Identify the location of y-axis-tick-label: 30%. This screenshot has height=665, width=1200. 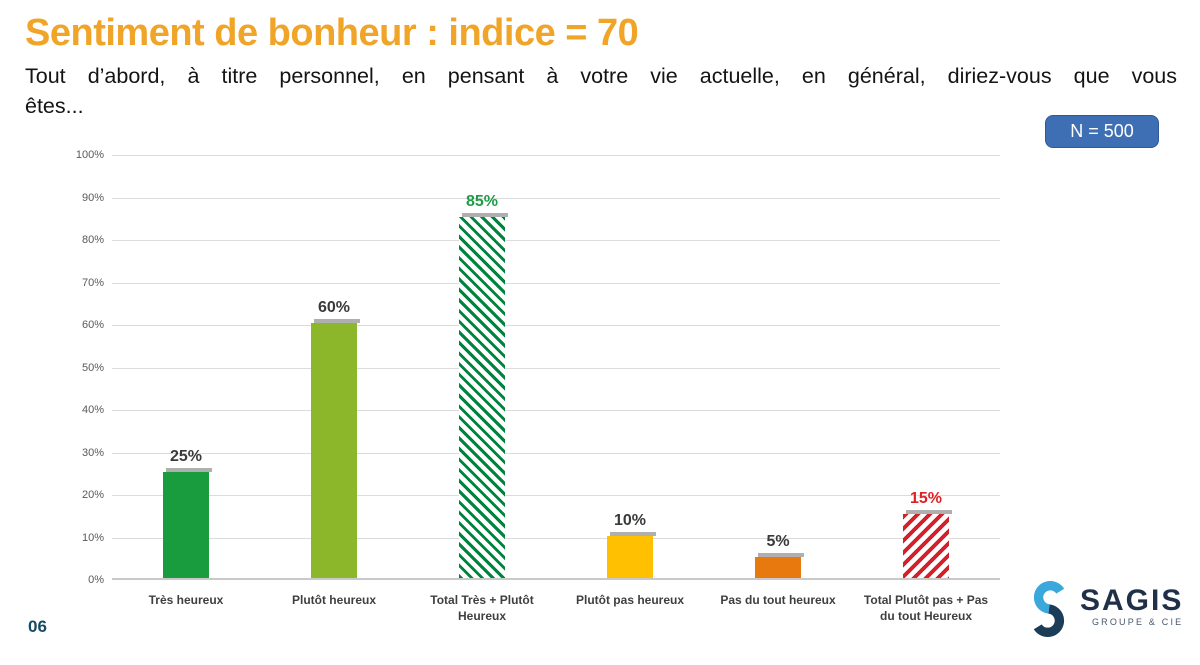
(92, 452).